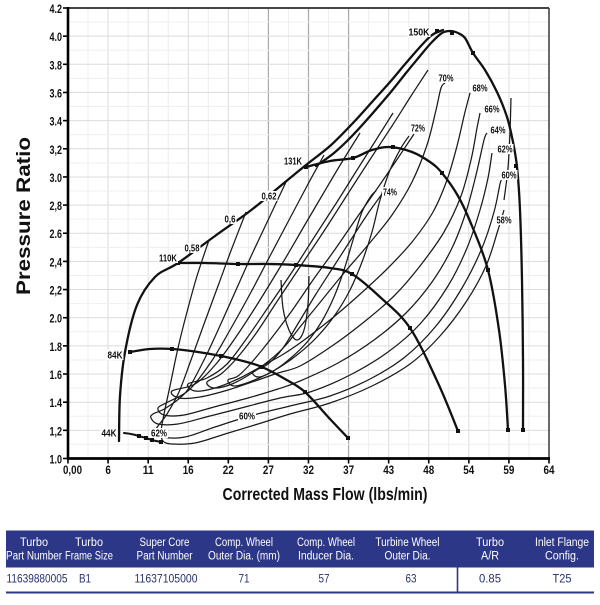  I want to click on svg-text: 11639880005, so click(37, 579).